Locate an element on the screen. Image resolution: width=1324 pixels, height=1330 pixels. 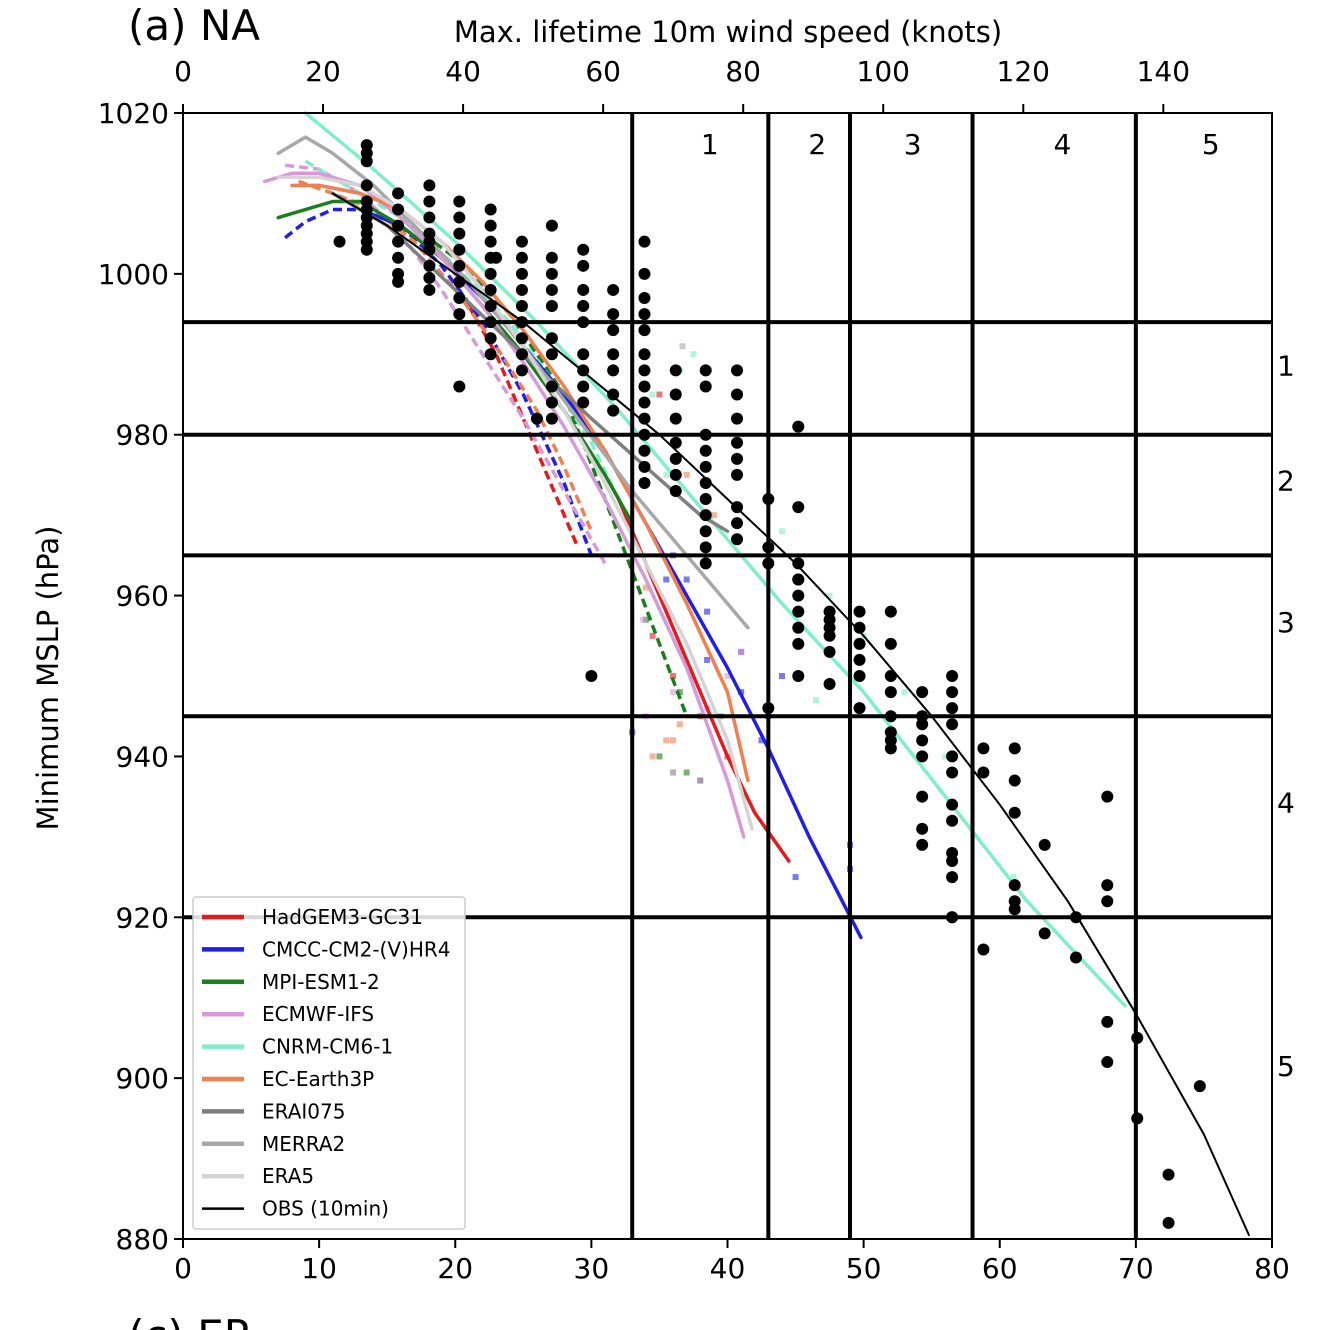
y-tick-label: 1020 is located at coordinates (133, 113).